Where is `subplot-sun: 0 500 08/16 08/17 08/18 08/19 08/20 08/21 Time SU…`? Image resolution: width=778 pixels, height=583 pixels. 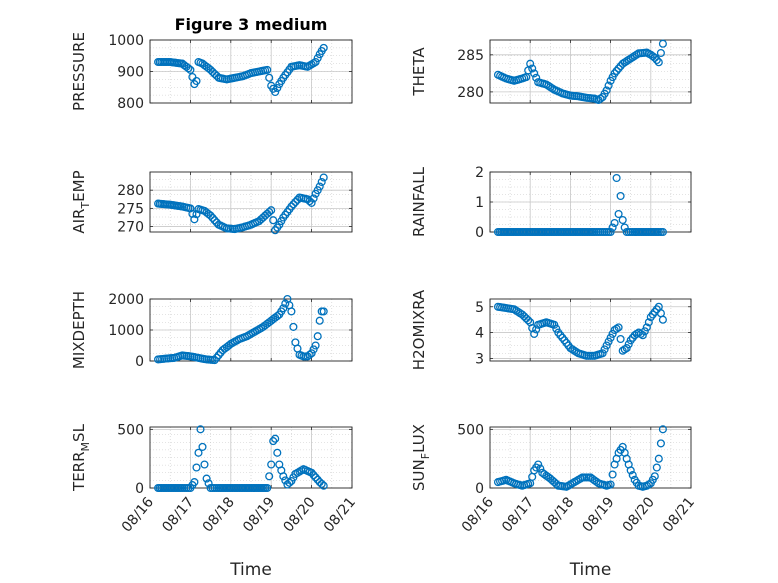 subplot-sun: 0 500 08/16 08/17 08/18 08/19 08/20 08/21 Time SU… is located at coordinates (554, 501).